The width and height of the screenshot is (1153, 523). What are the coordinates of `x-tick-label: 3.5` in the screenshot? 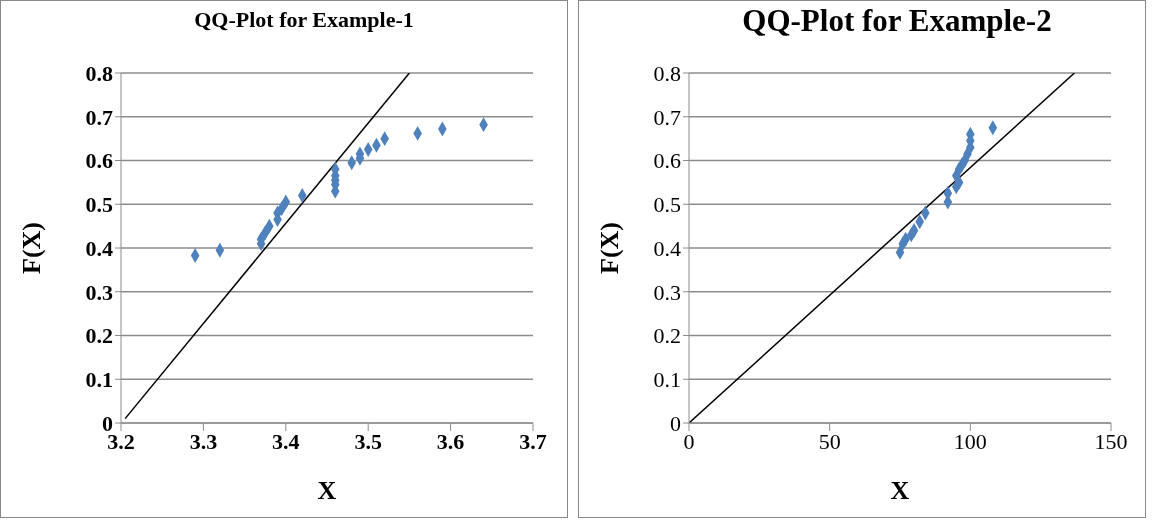 It's located at (368, 441).